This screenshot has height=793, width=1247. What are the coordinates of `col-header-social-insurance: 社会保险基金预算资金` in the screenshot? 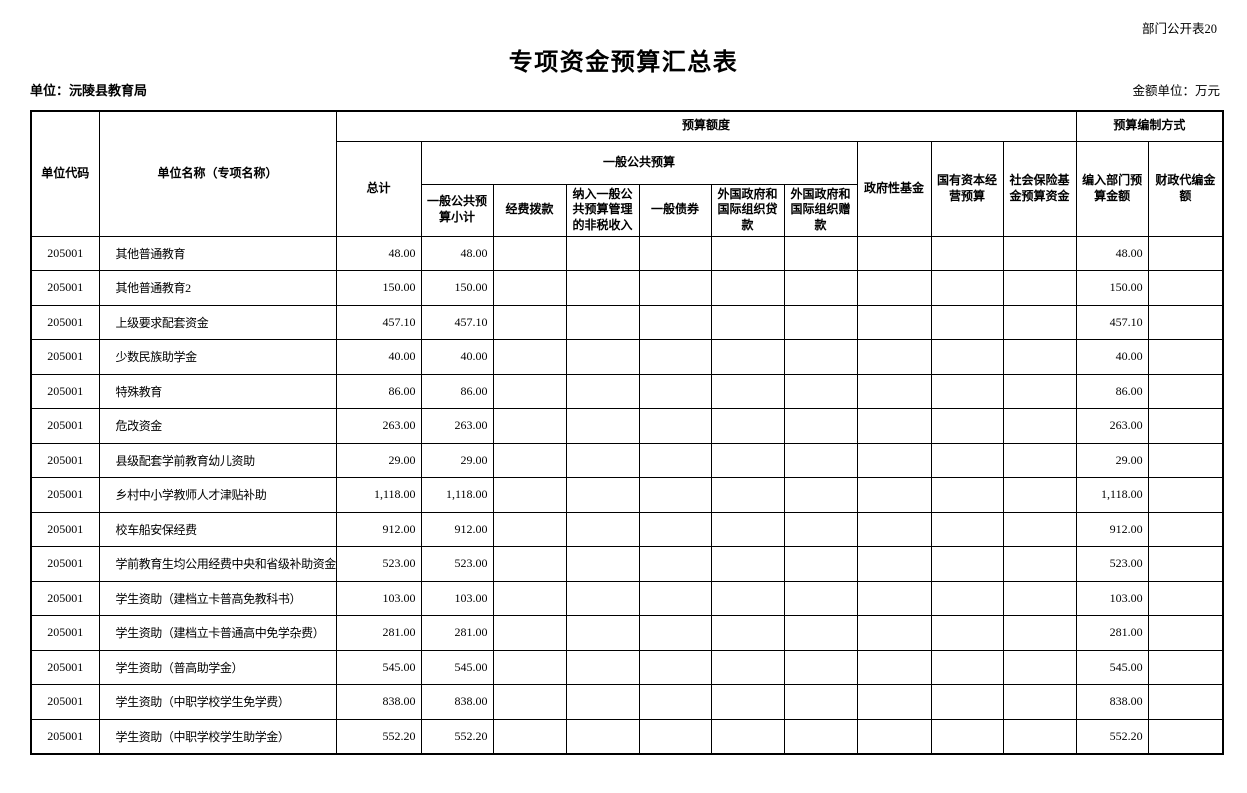 It's located at (1039, 188).